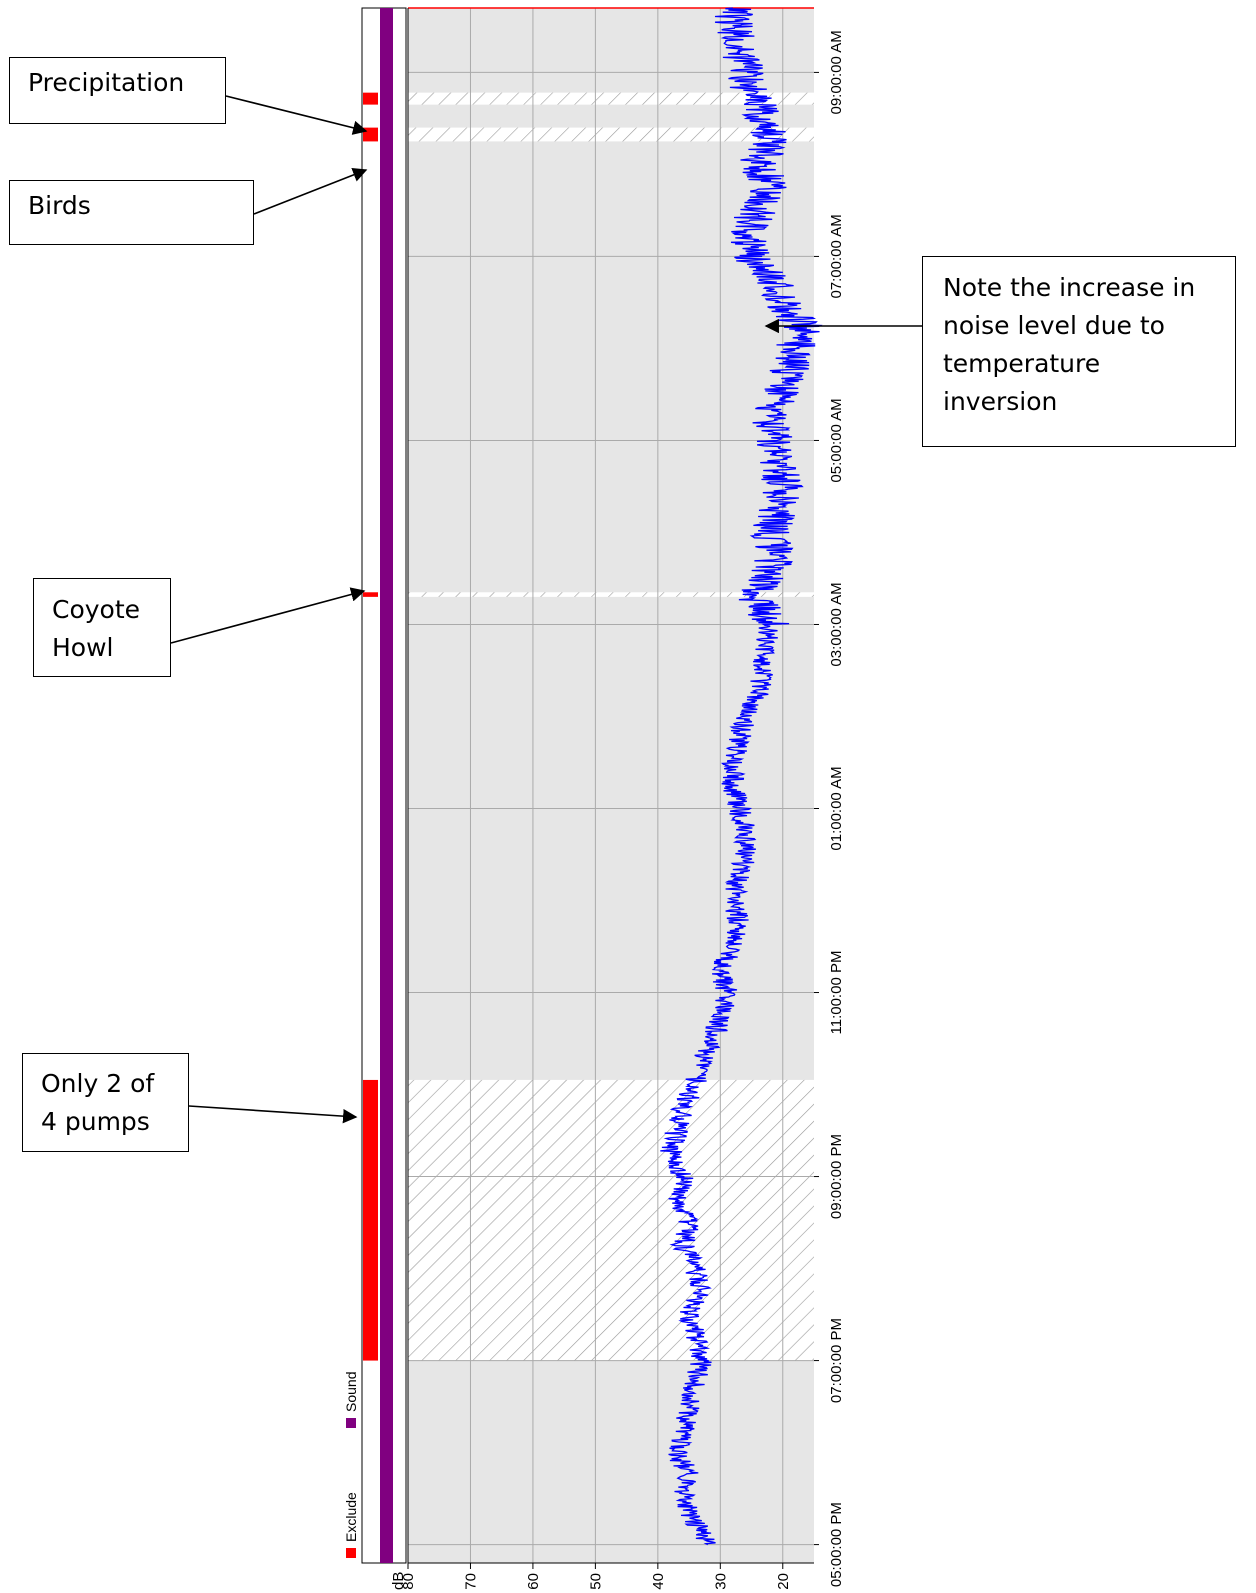 This screenshot has width=1256, height=1593. I want to click on time-tick-label: 05:00:00 AM, so click(836, 440).